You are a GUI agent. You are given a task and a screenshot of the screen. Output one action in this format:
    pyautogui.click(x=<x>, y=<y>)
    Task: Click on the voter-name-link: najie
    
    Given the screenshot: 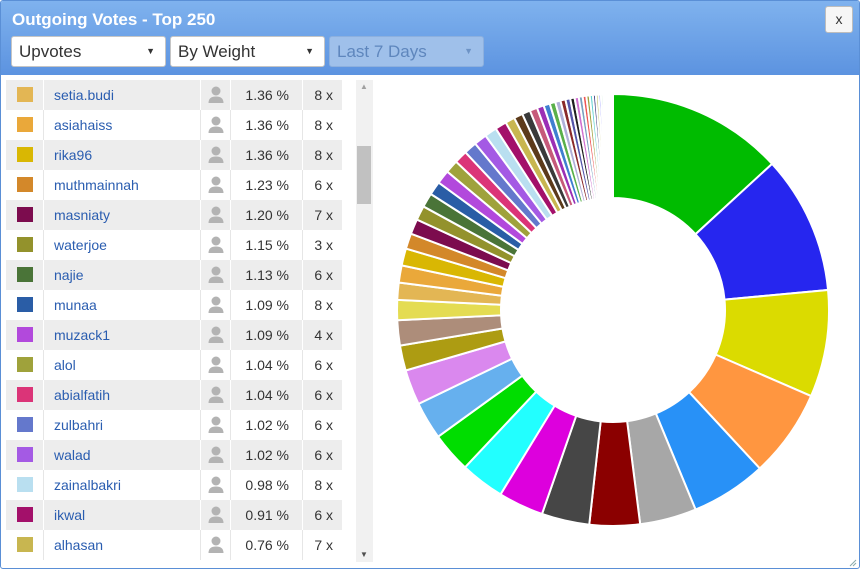 What is the action you would take?
    pyautogui.click(x=69, y=275)
    